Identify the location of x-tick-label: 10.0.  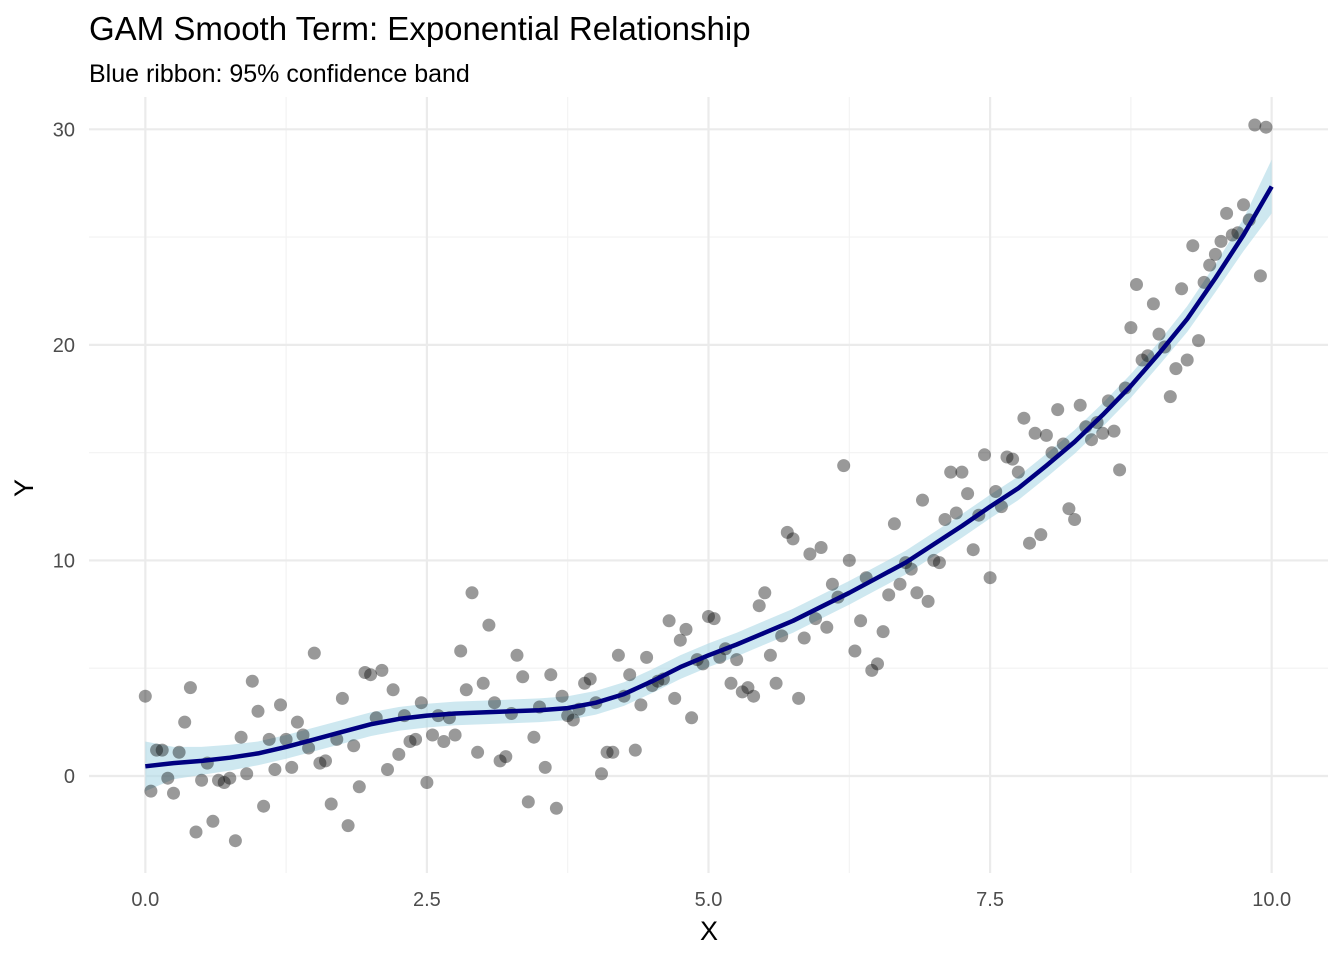
(1271, 900).